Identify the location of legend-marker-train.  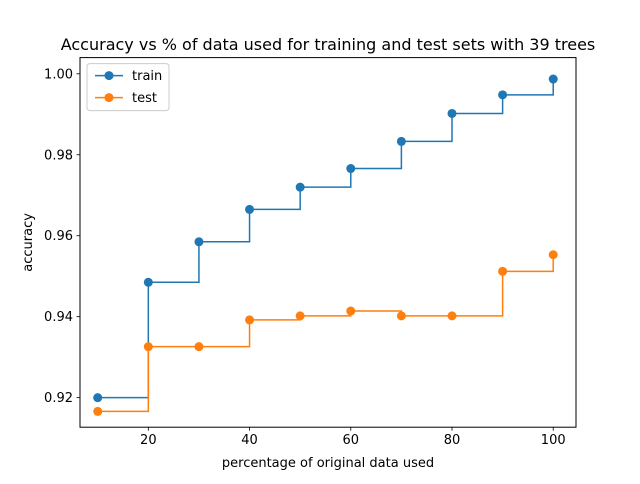
(109, 76).